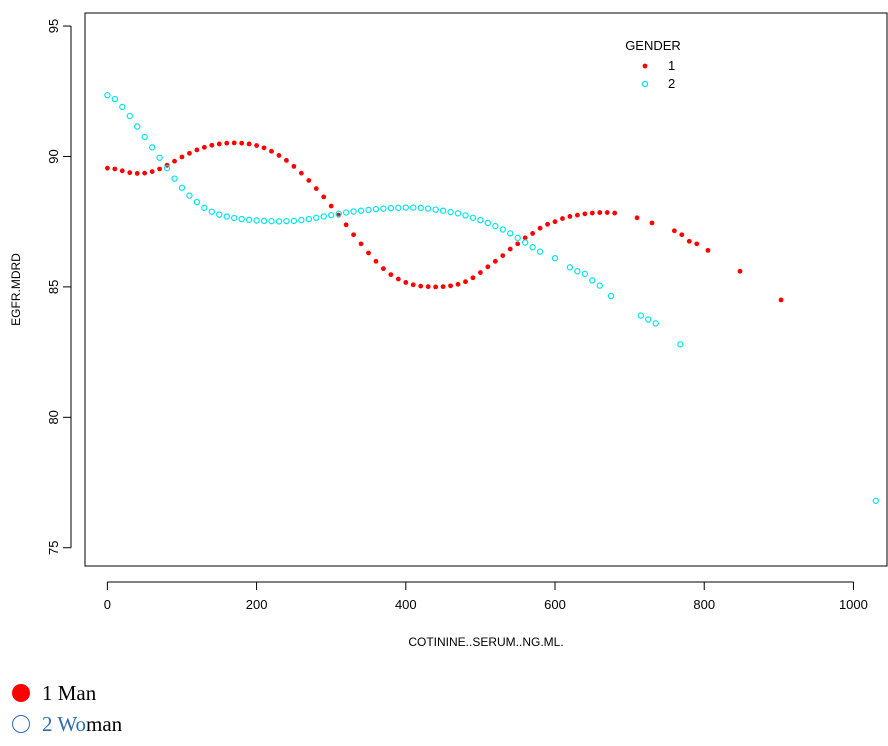 The height and width of the screenshot is (746, 888). Describe the element at coordinates (53, 26) in the screenshot. I see `y-tick-label: 95` at that location.